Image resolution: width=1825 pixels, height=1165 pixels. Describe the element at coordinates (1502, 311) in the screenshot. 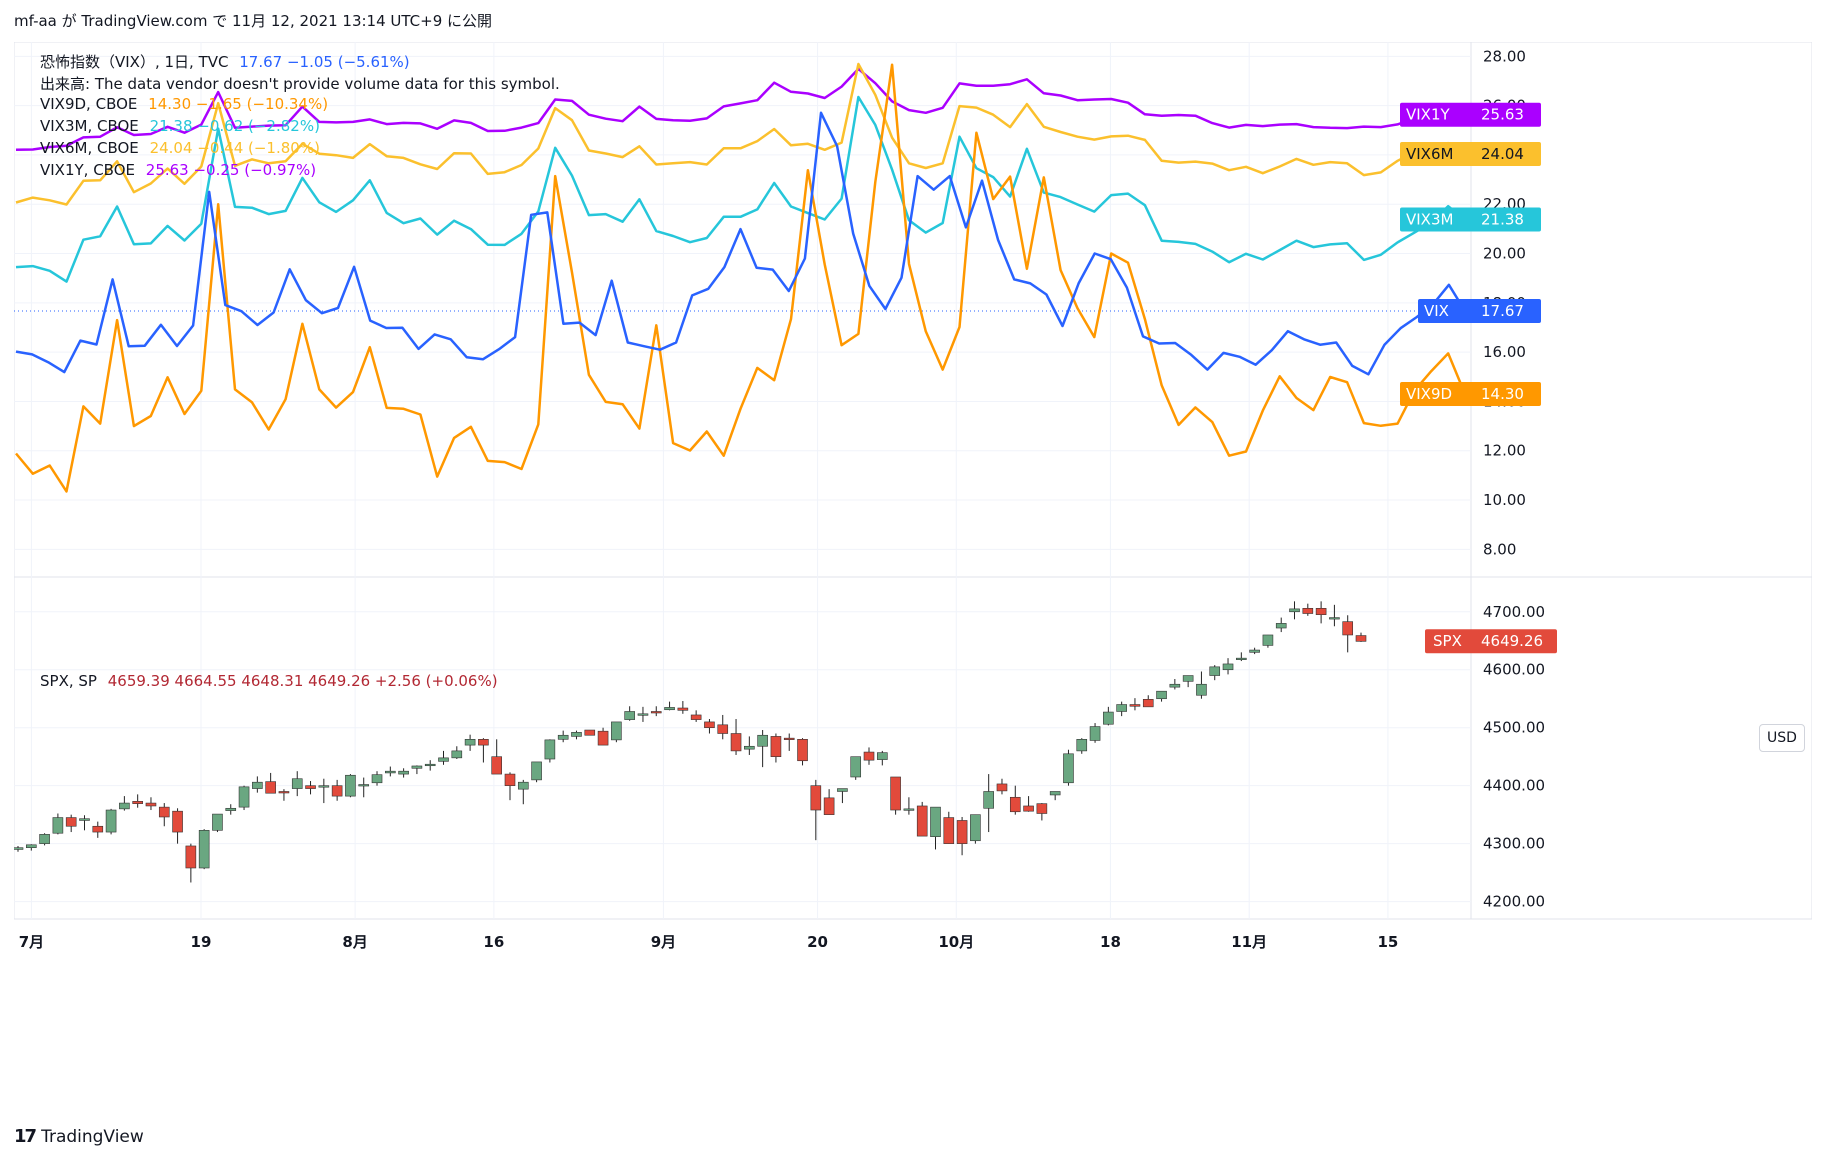

I see `last-label-value-vix: 17.67` at that location.